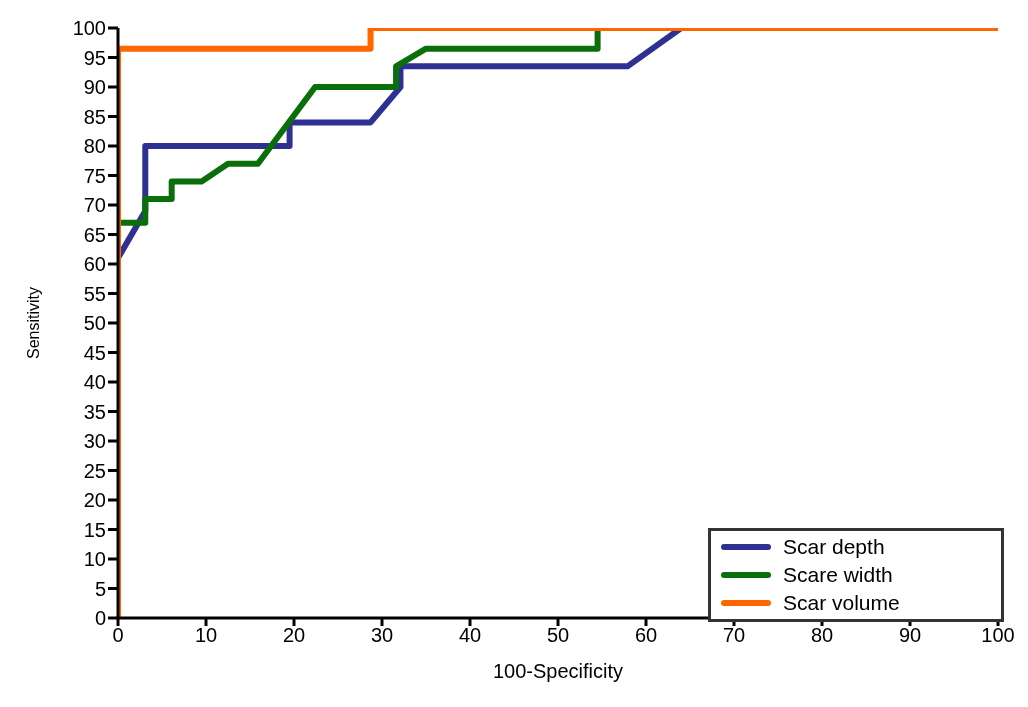 The image size is (1028, 707). I want to click on y-tick-label: 5, so click(100, 588).